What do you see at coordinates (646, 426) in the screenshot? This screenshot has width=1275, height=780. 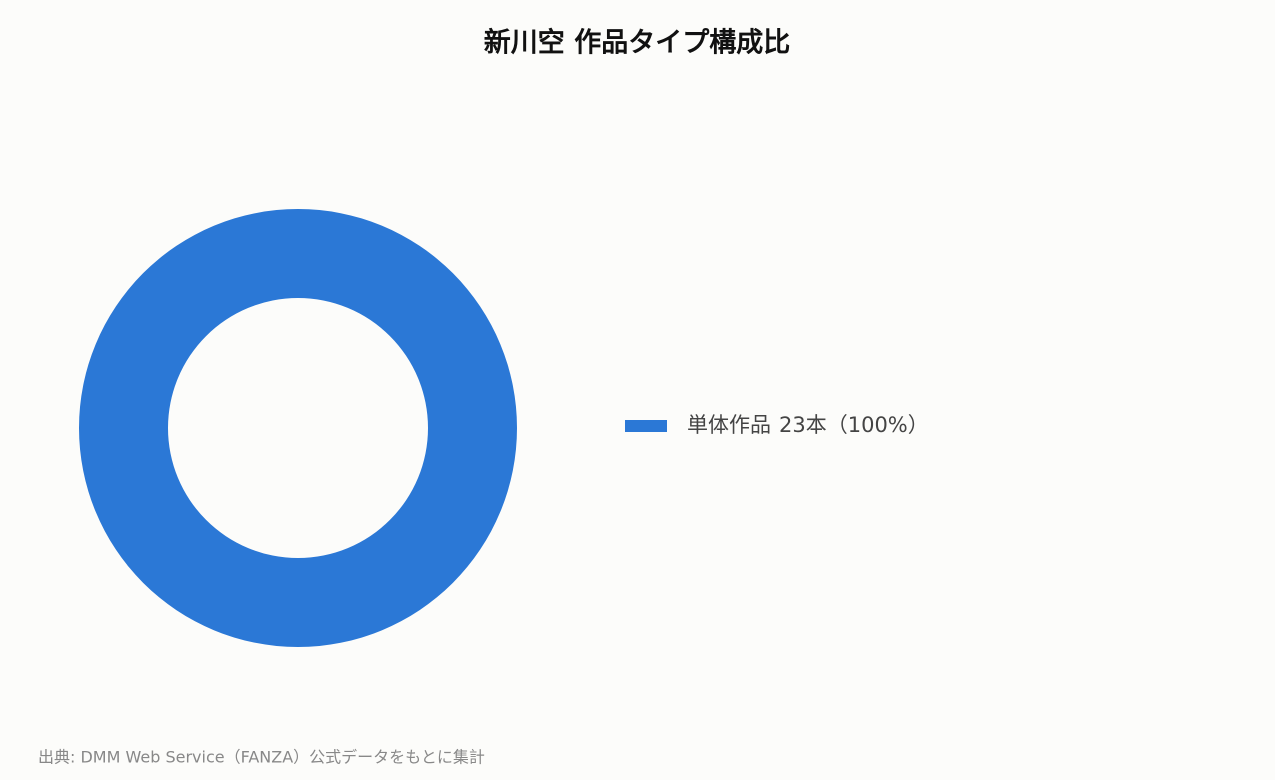 I see `legend-swatch` at bounding box center [646, 426].